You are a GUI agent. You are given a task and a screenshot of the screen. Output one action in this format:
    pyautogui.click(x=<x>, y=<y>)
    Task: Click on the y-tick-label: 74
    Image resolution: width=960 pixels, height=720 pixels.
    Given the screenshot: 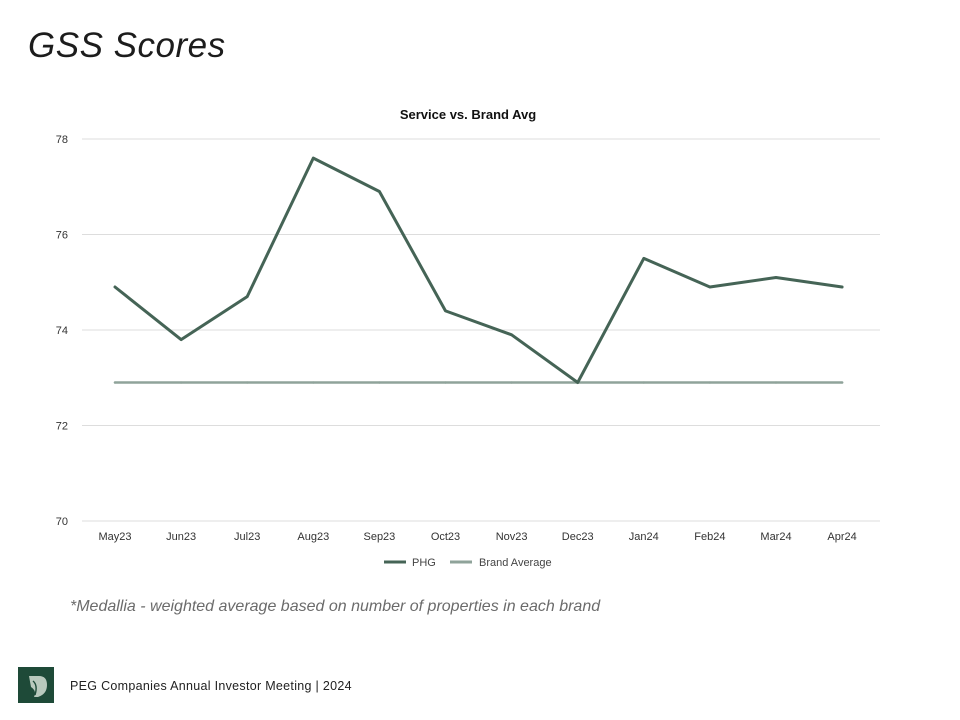 What is the action you would take?
    pyautogui.click(x=62, y=331)
    